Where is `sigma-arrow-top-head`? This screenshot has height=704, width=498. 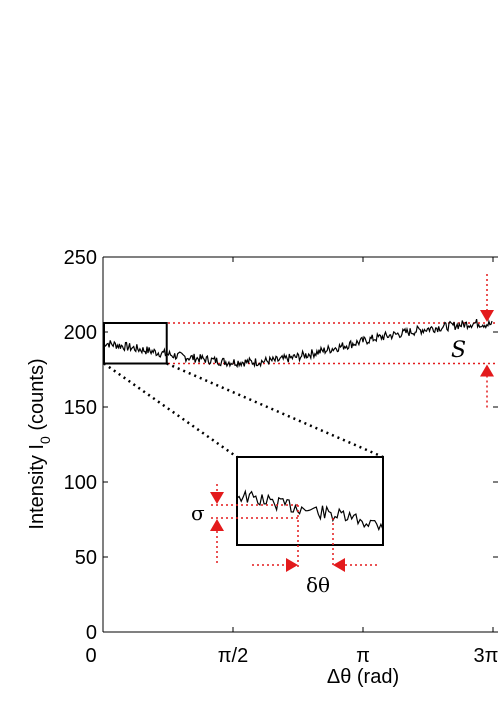 sigma-arrow-top-head is located at coordinates (217, 498).